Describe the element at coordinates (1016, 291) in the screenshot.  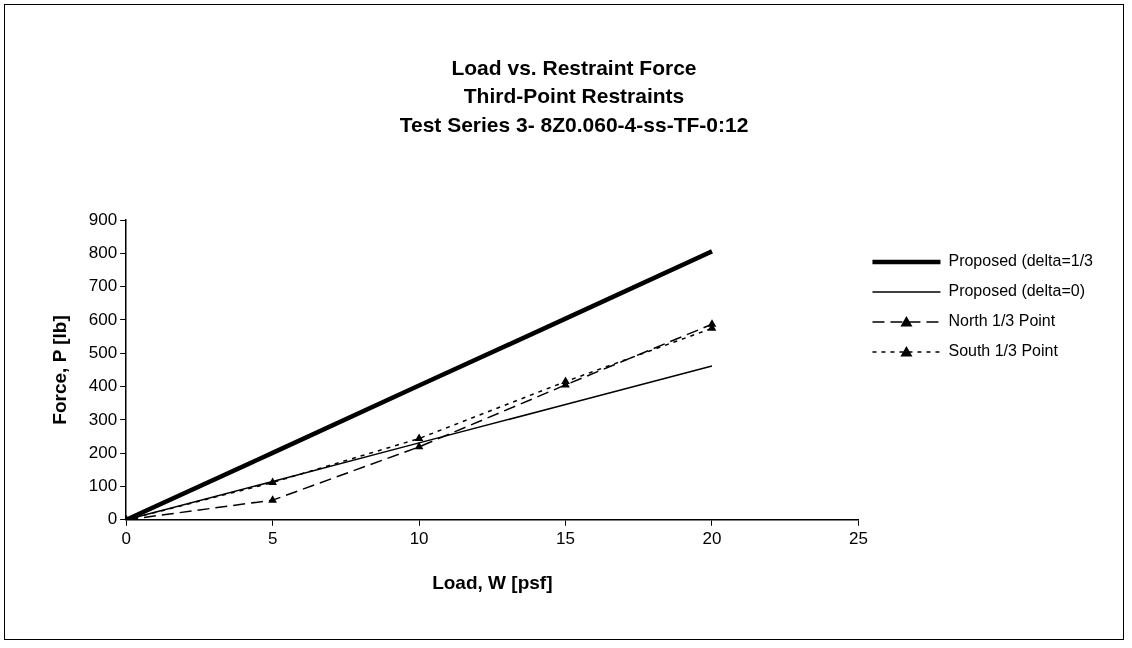
I see `legend-label: Proposed (delta=0)` at that location.